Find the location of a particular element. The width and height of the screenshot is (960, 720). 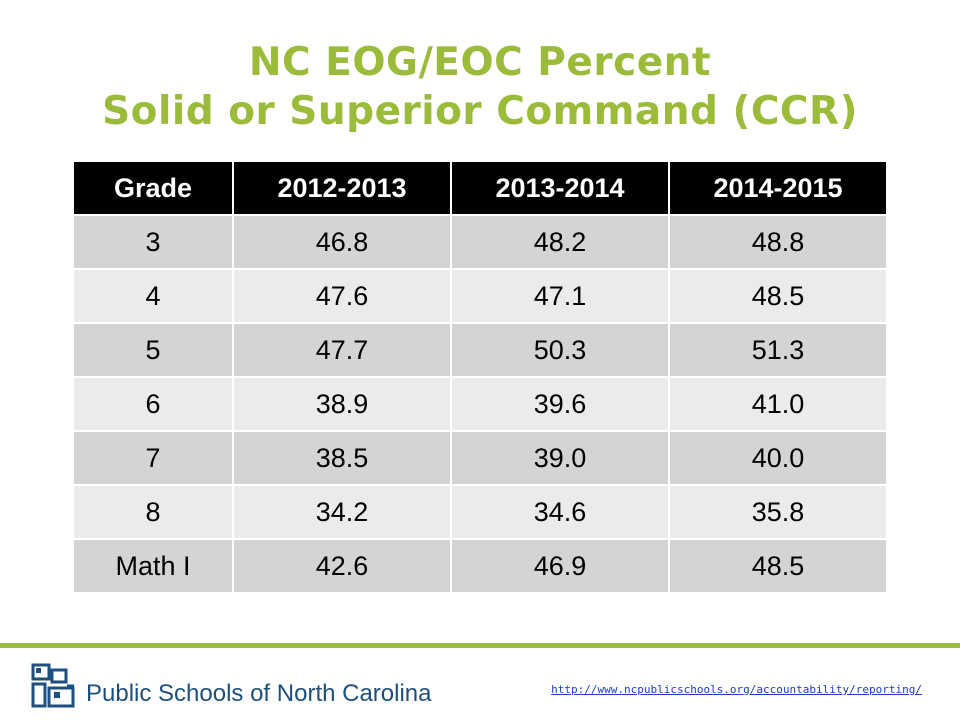

table-row: Math I 42.6 46.9 48.5 is located at coordinates (480, 566).